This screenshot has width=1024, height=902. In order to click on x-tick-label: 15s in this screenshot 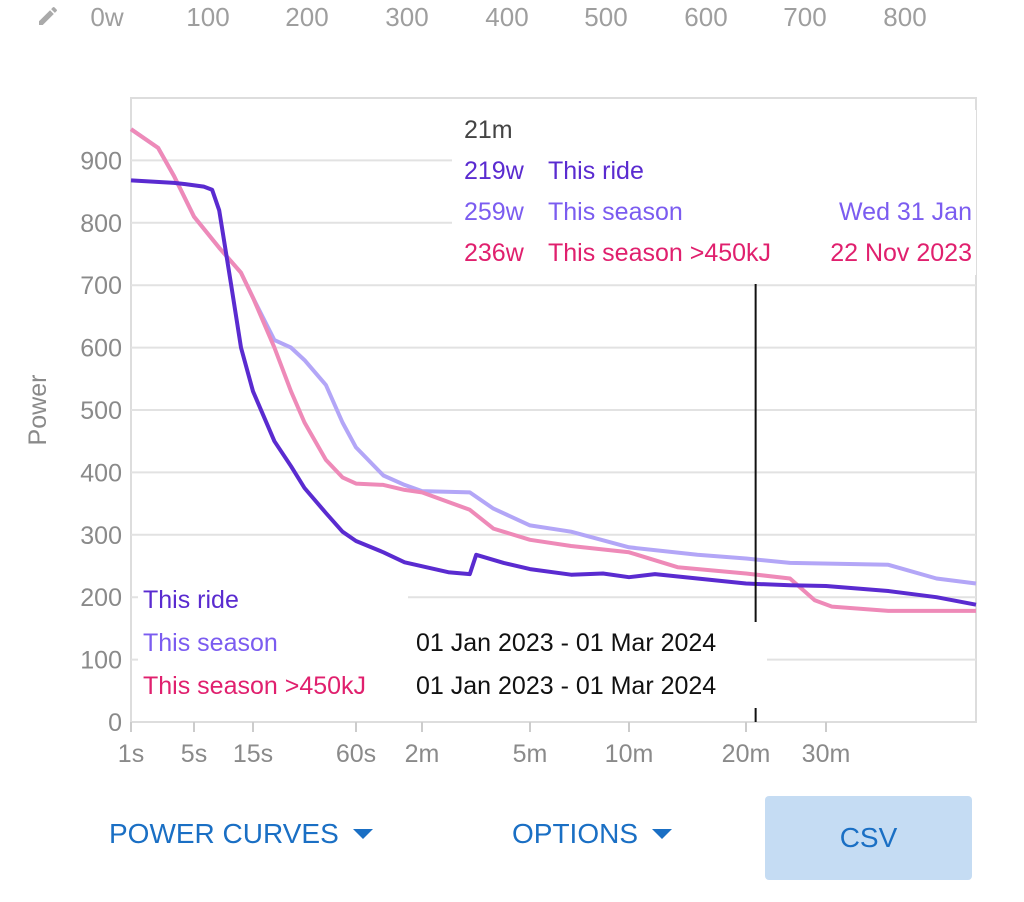, I will do `click(253, 754)`.